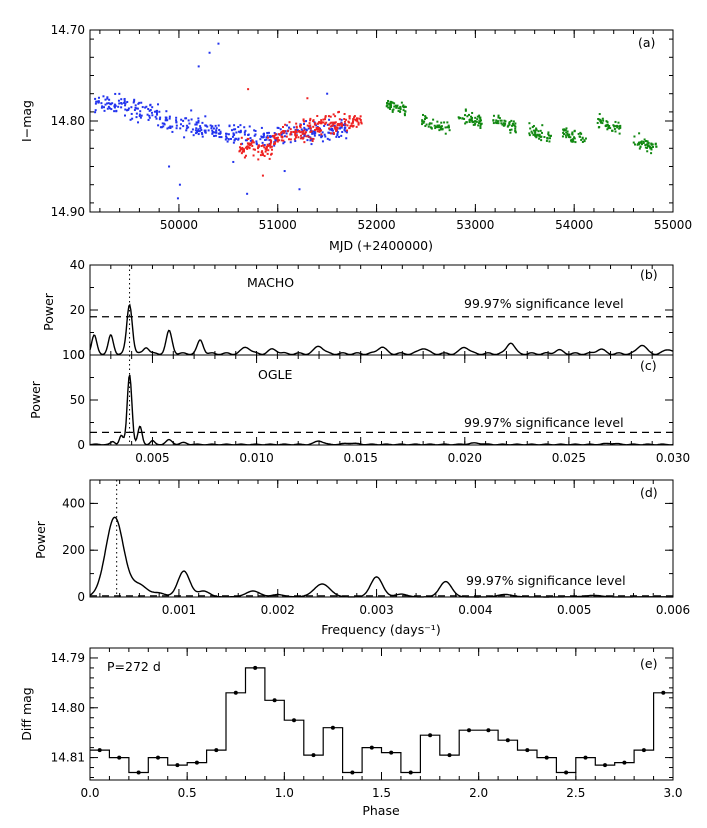  Describe the element at coordinates (649, 274) in the screenshot. I see `panel-b-label: (b)` at that location.